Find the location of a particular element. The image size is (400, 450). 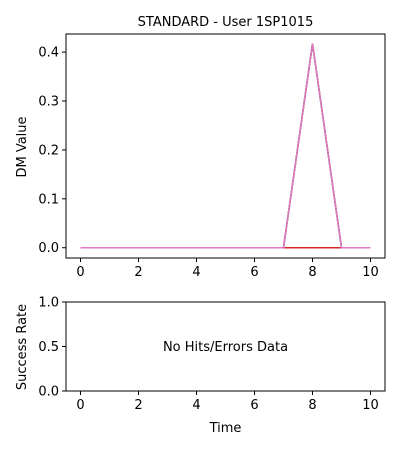

y-tick-label: 0.1 is located at coordinates (48, 199).